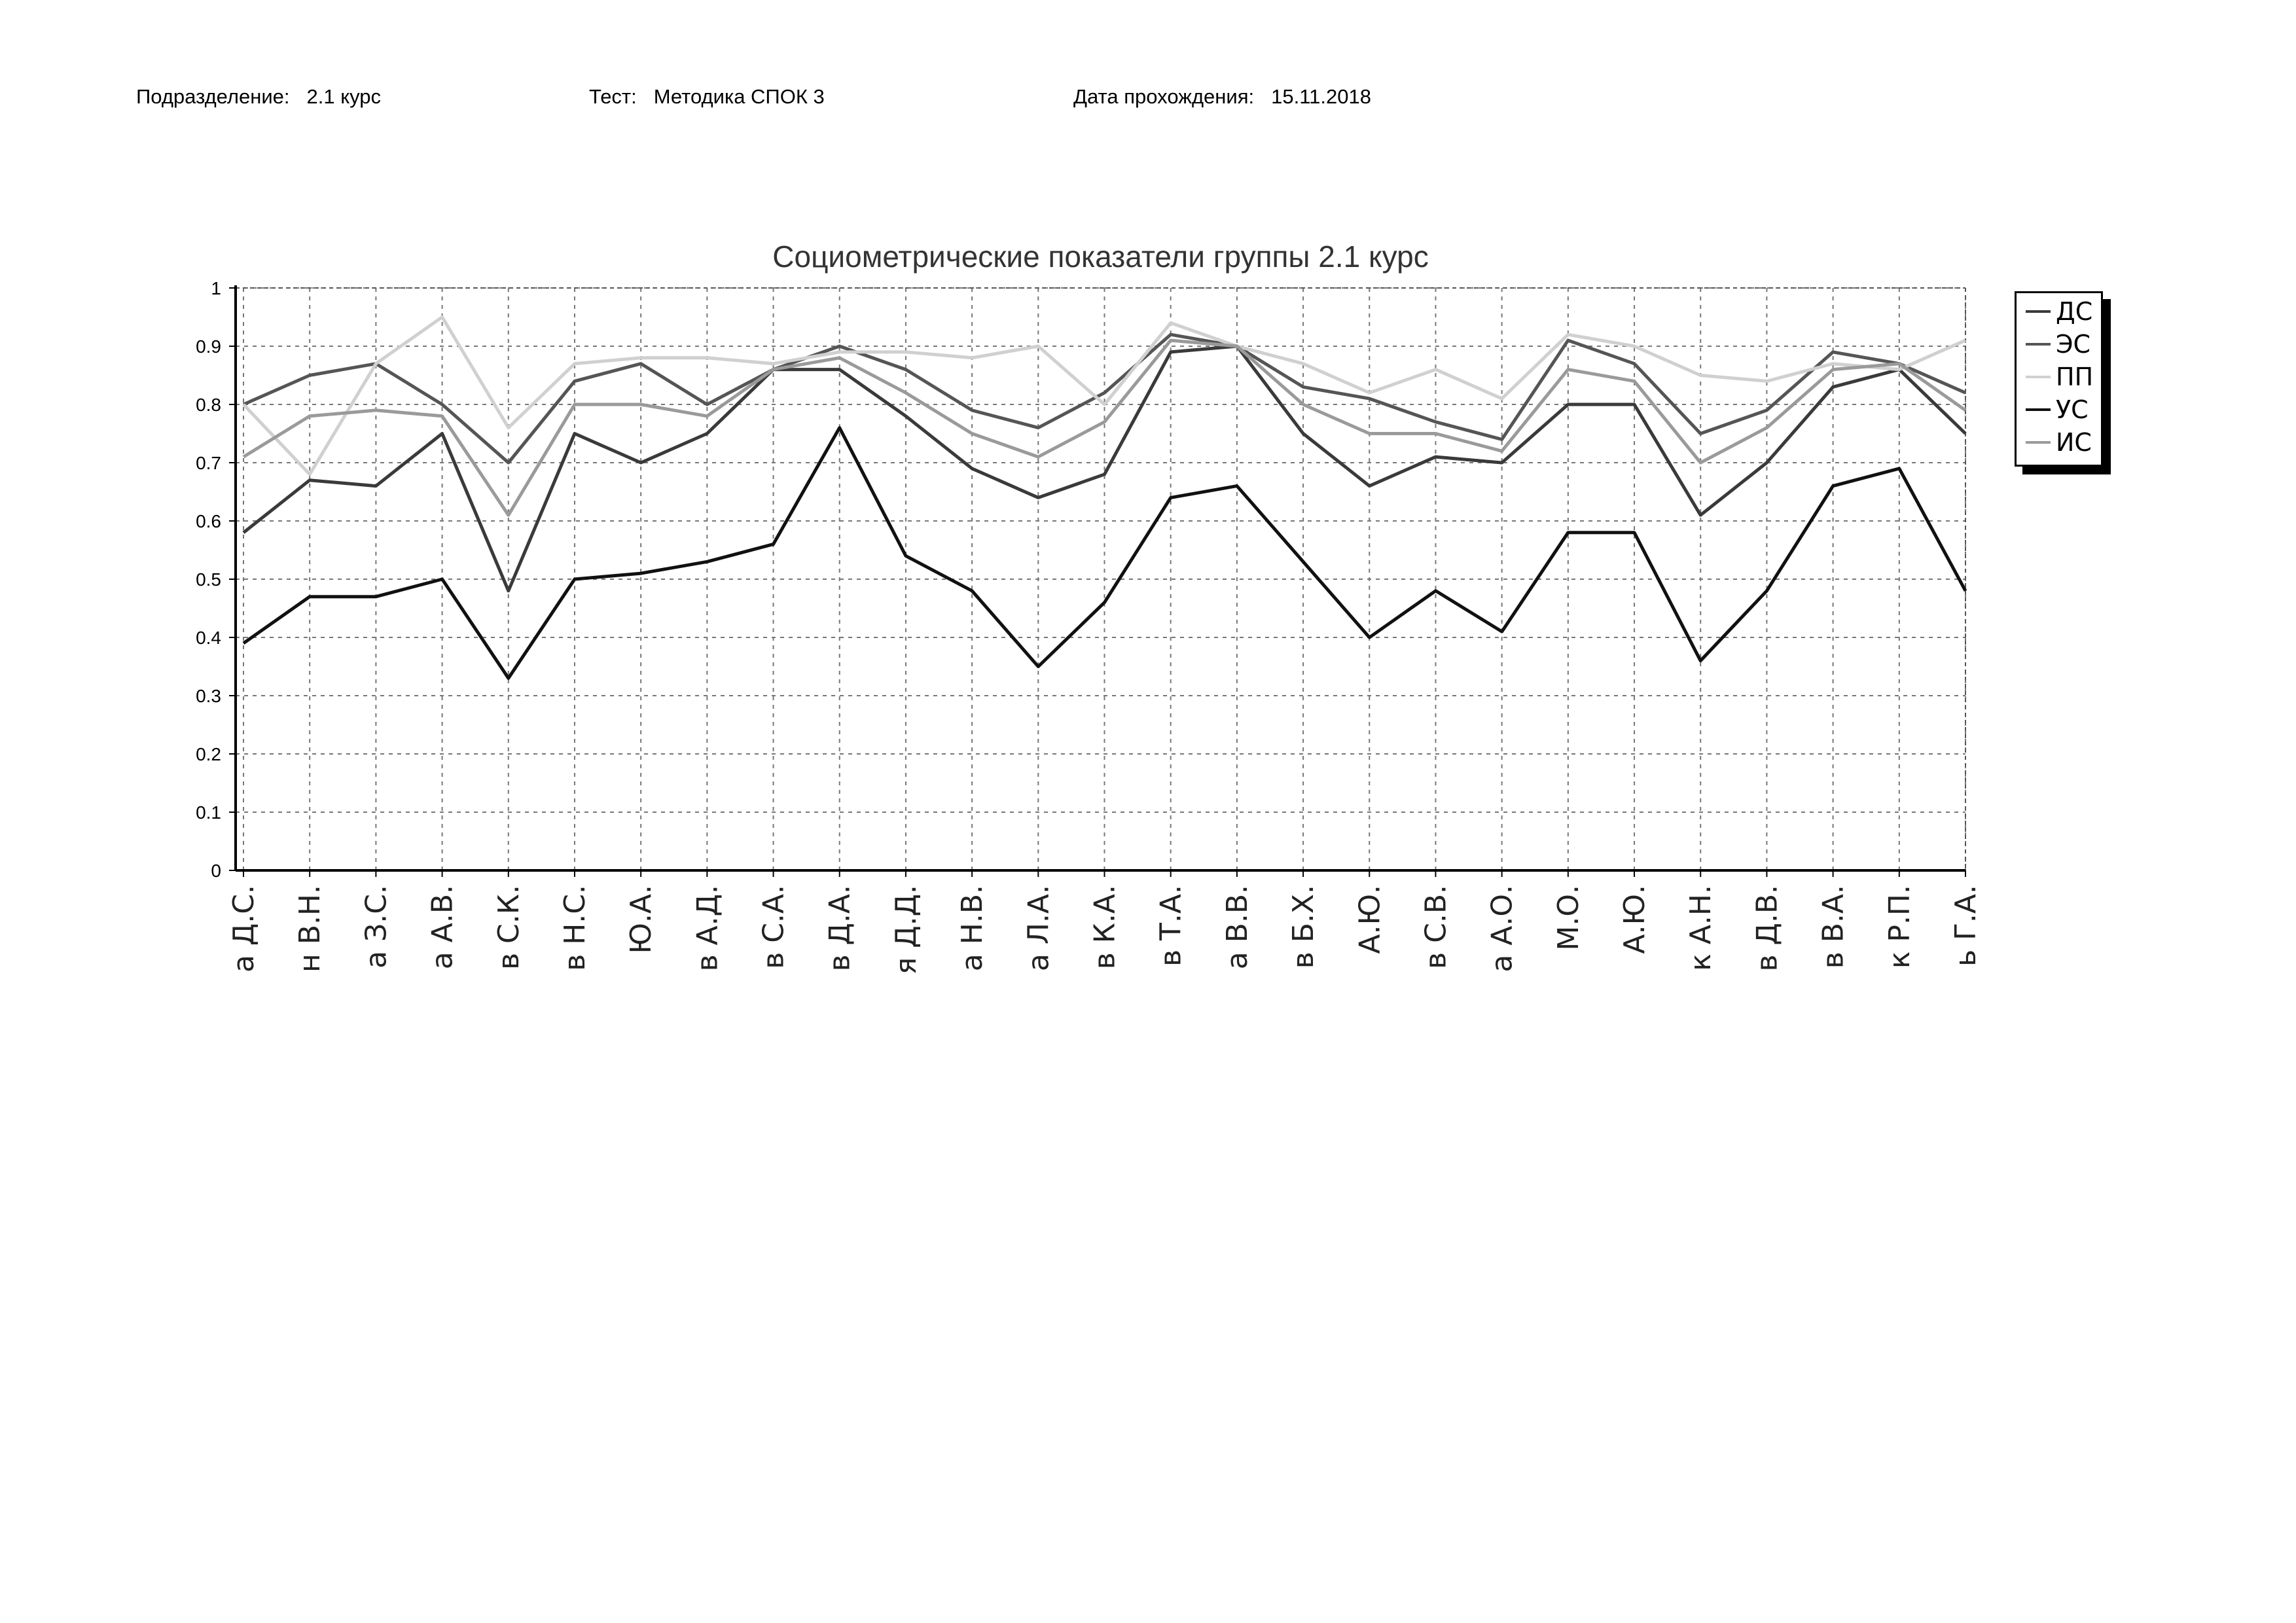 The height and width of the screenshot is (1623, 2296). I want to click on y-tick-label: 0.1, so click(208, 813).